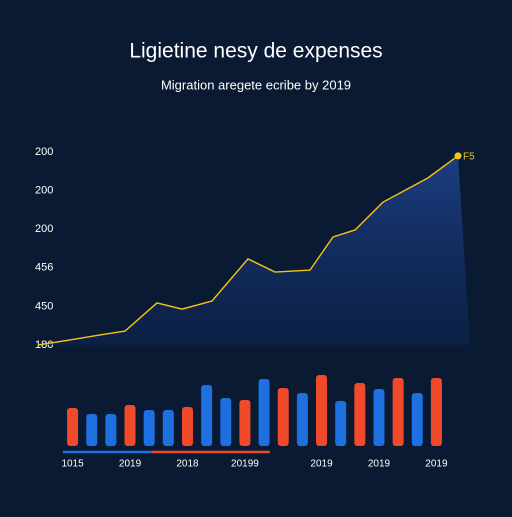 The image size is (512, 517). I want to click on x-tick-label: 2018, so click(187, 464).